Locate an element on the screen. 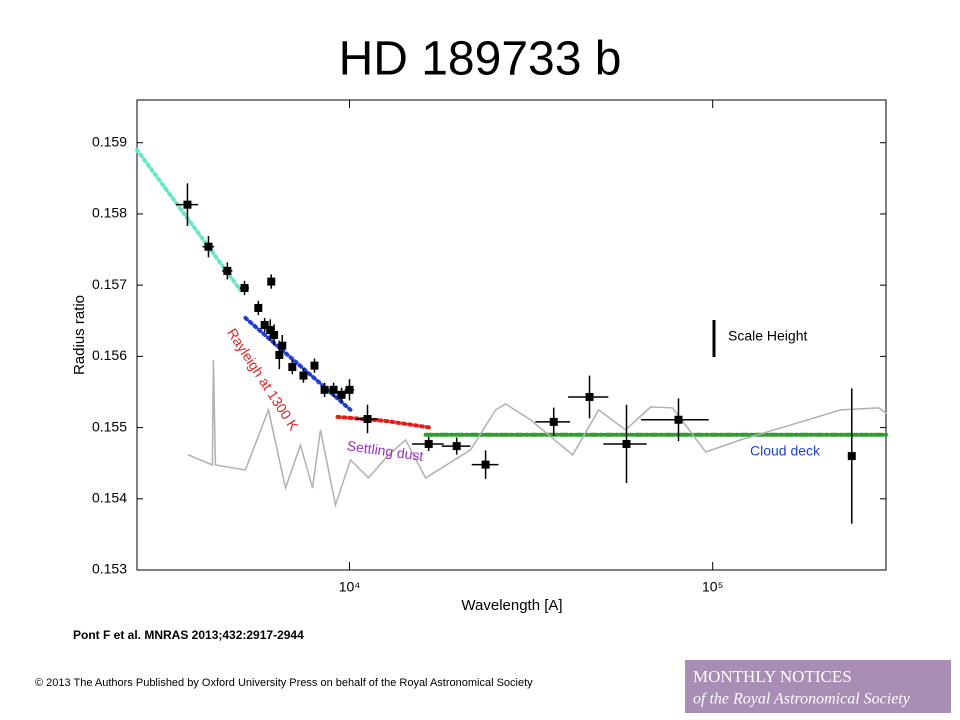 Image resolution: width=960 pixels, height=720 pixels. journal-logo is located at coordinates (818, 686).